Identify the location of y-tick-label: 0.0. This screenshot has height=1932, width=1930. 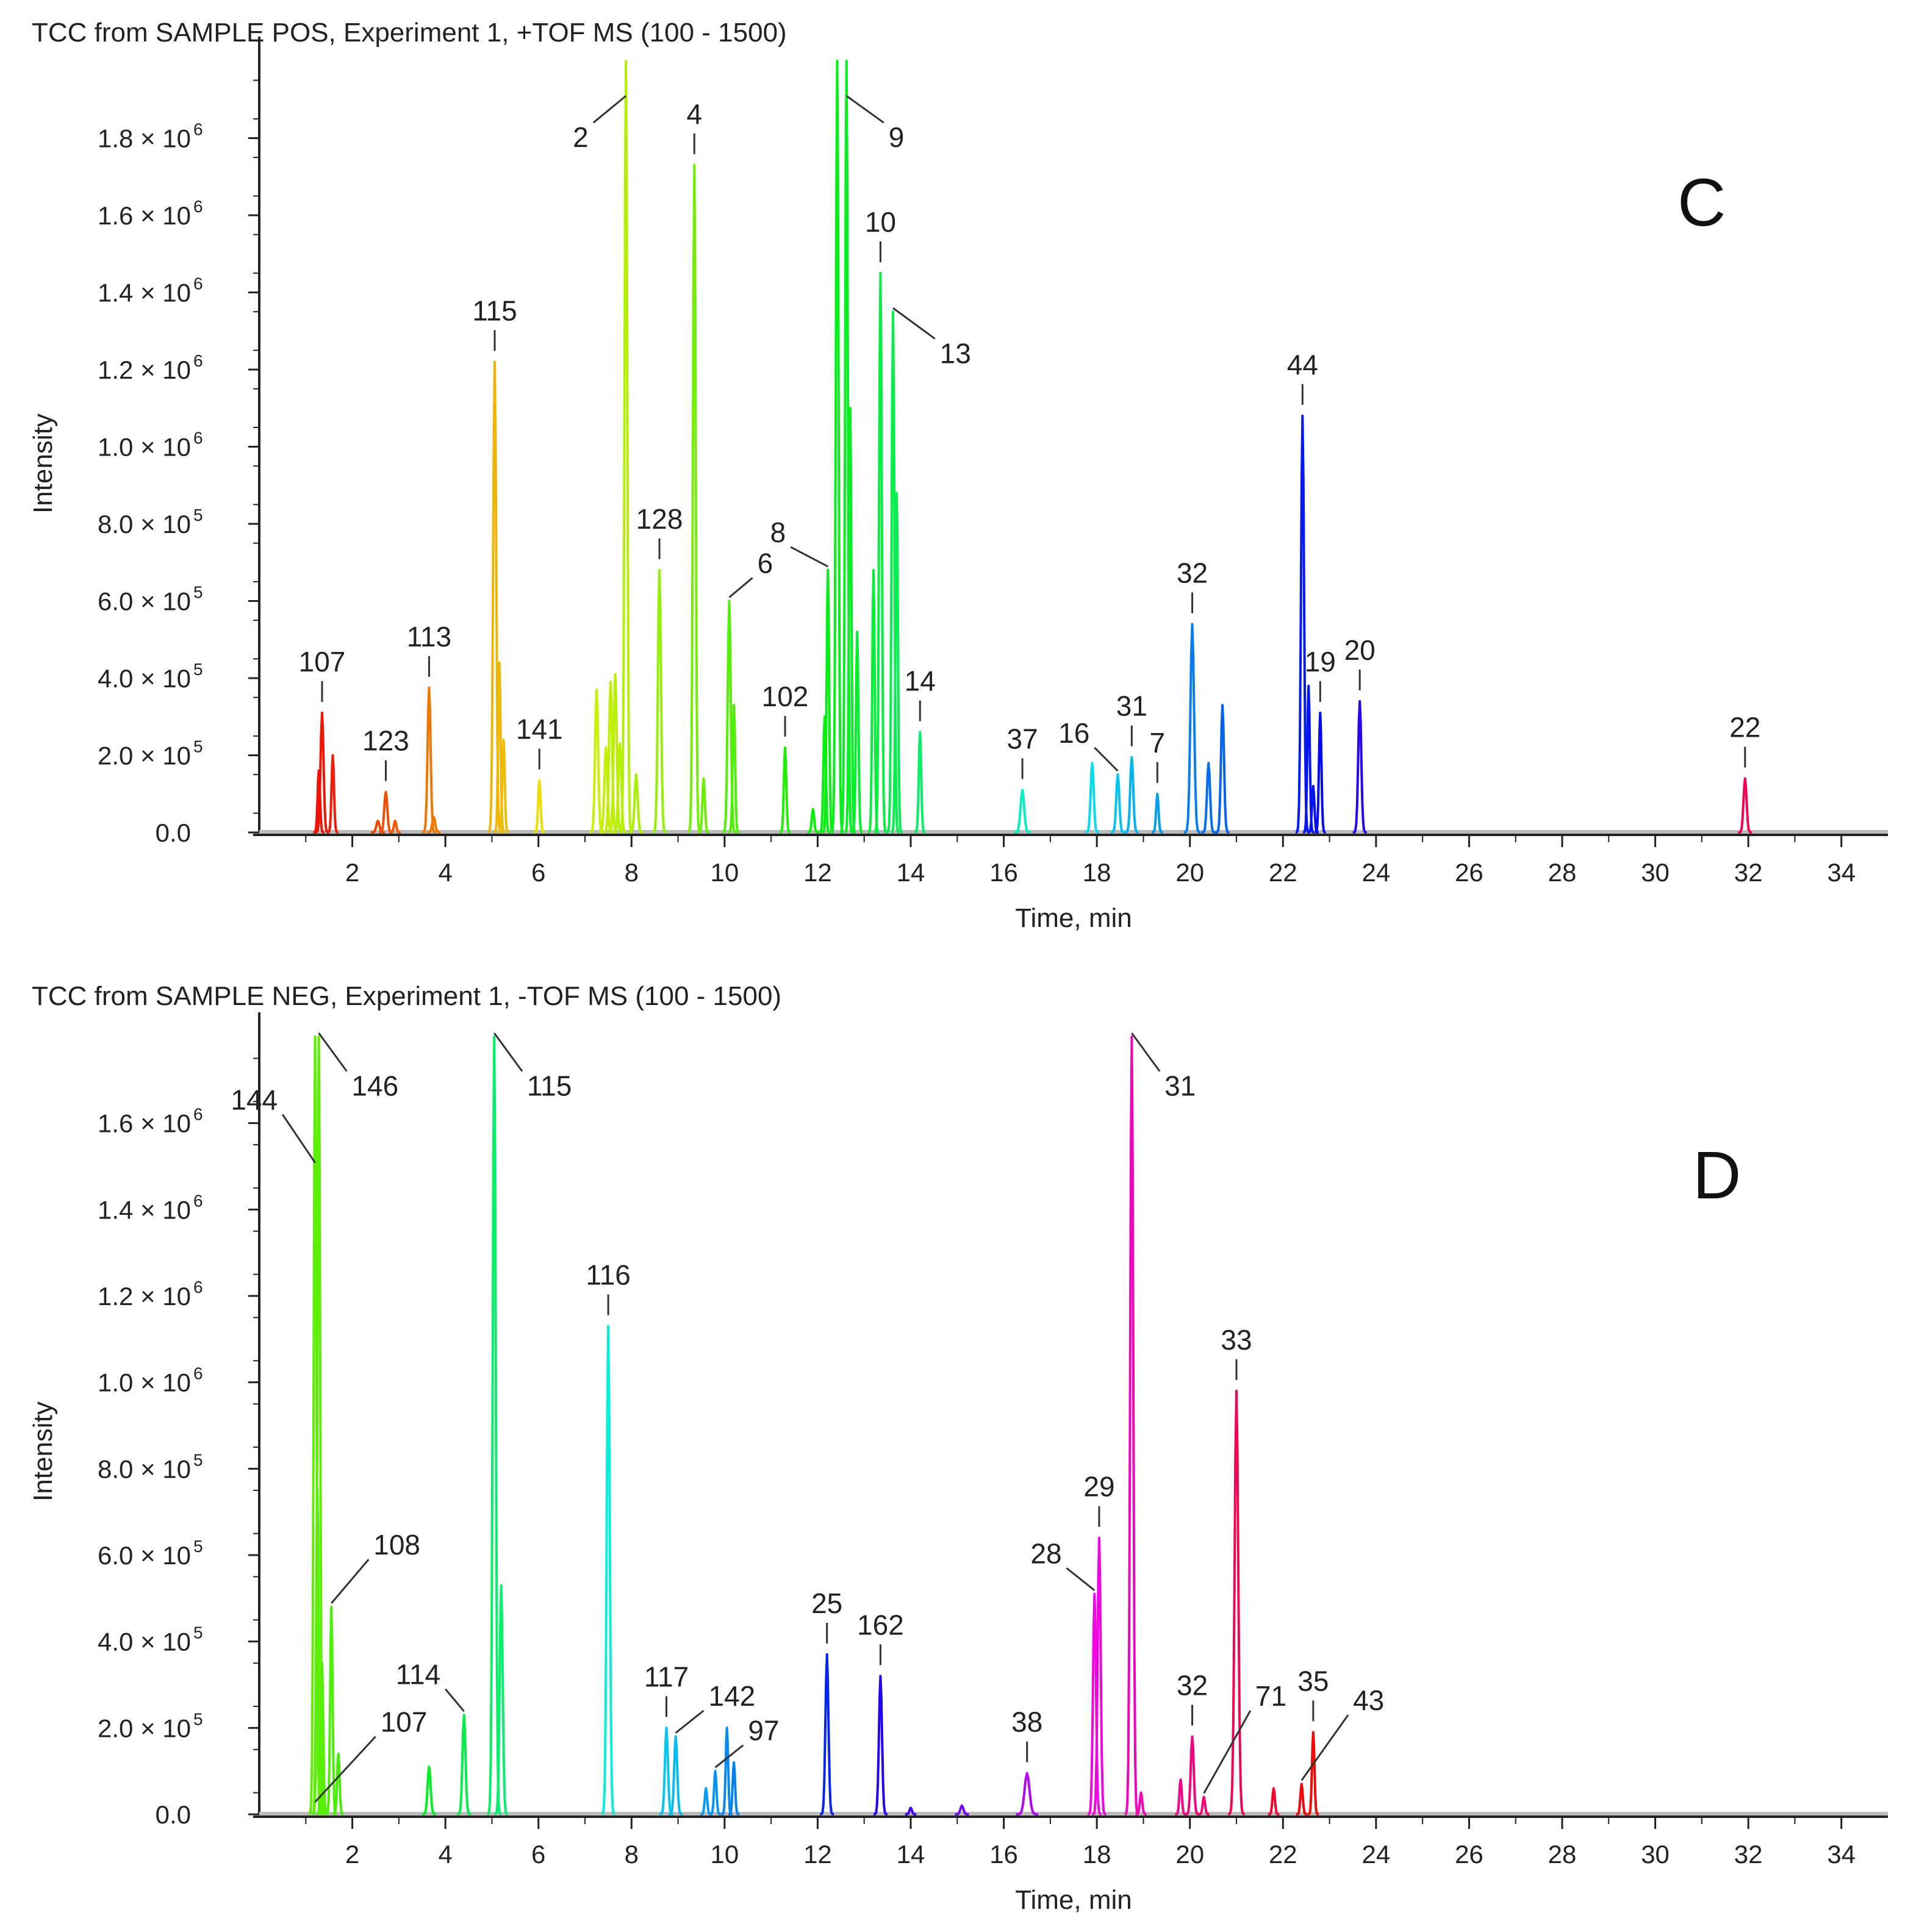
(173, 1814).